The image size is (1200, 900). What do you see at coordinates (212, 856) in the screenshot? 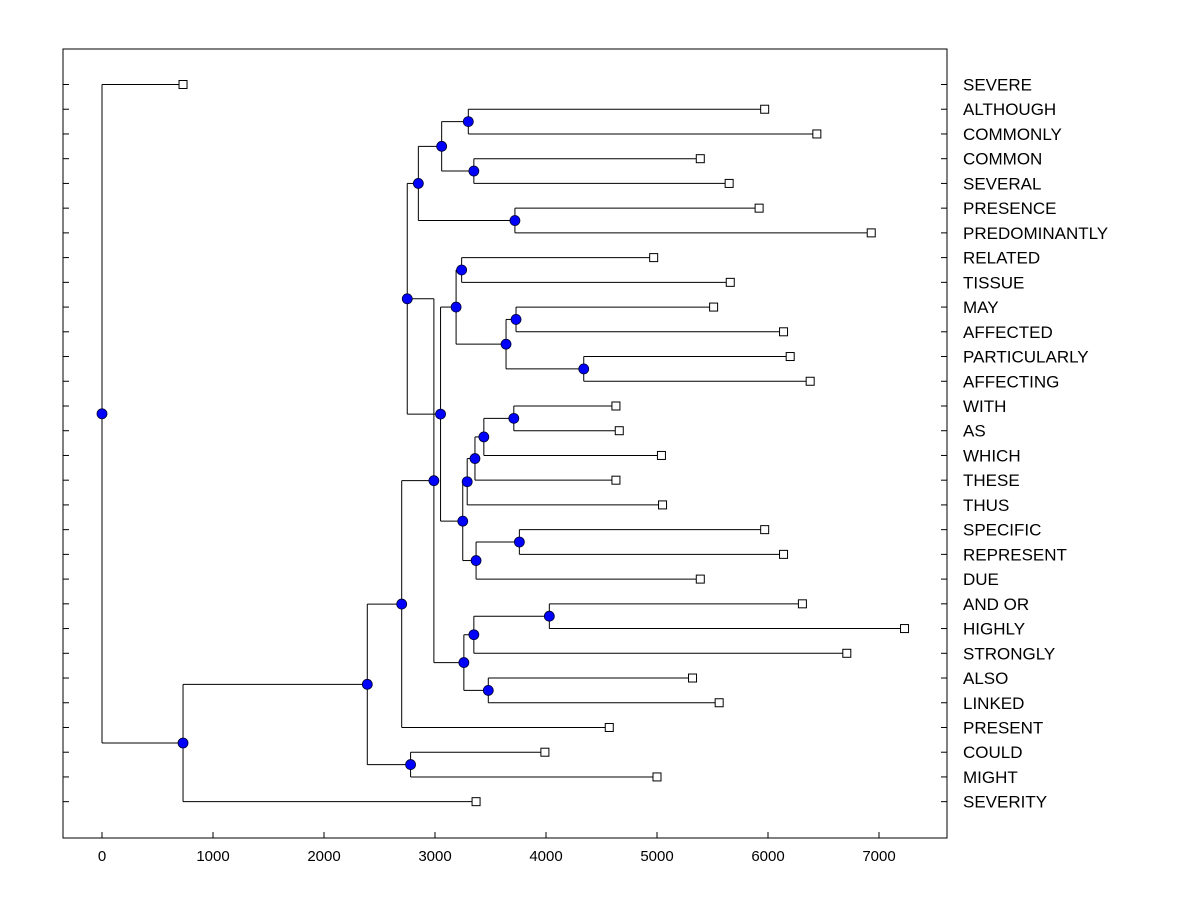
I see `x-tick-label: 1000` at bounding box center [212, 856].